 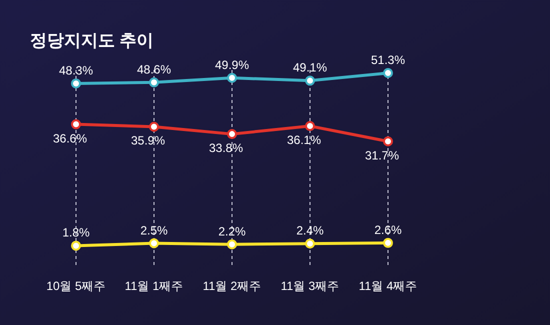 I want to click on data-label: 31.7%, so click(x=382, y=155).